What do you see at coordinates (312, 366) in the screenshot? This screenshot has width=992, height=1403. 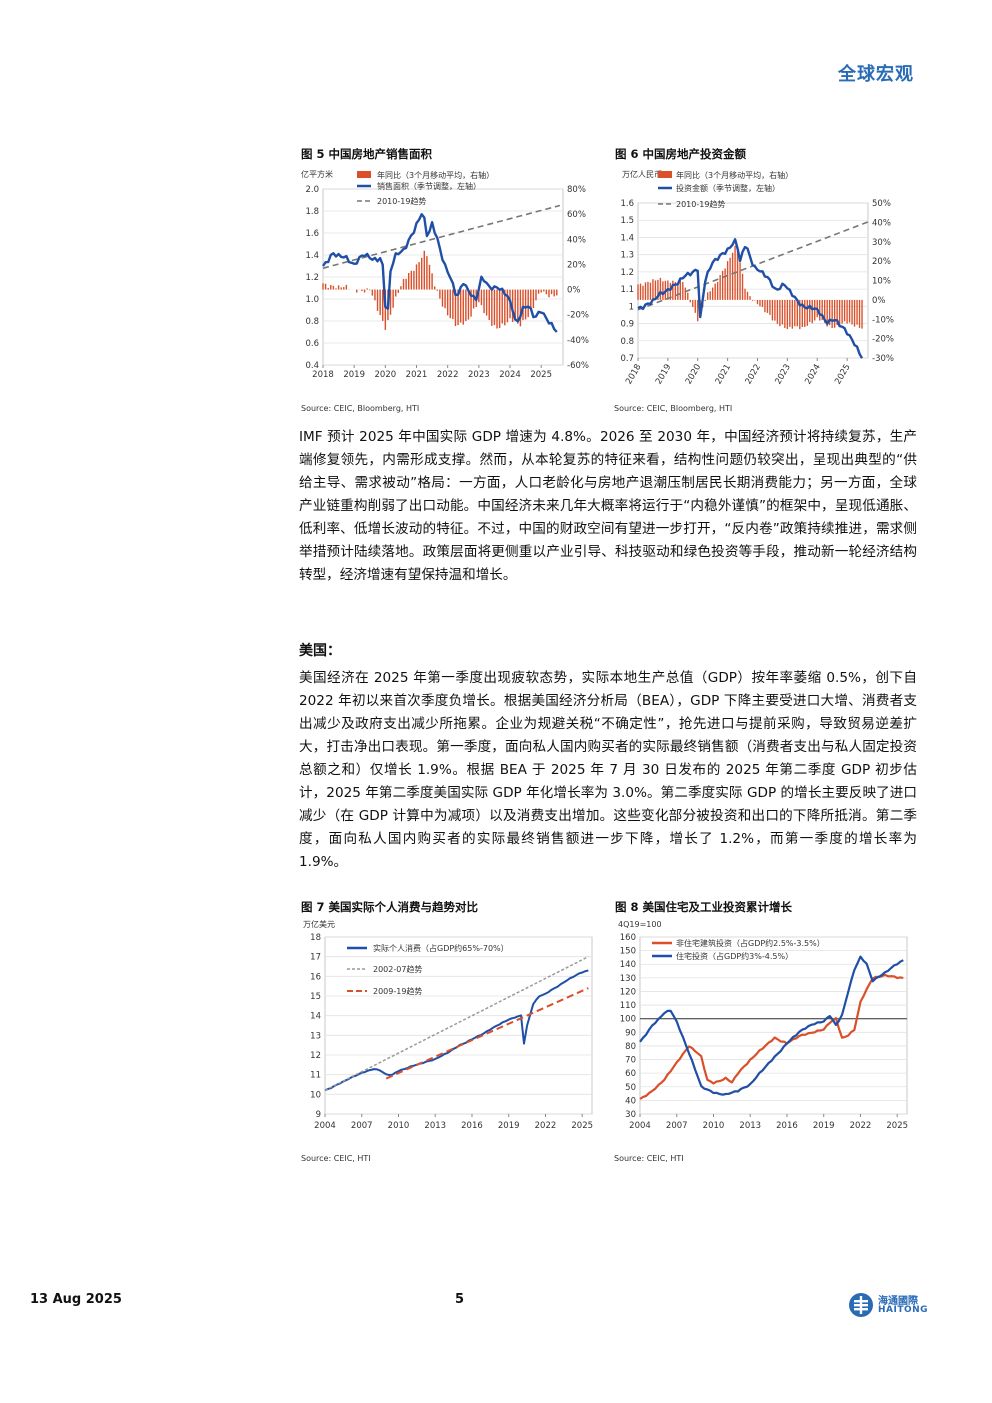 I see `fig5-ytick-left: 0.4` at bounding box center [312, 366].